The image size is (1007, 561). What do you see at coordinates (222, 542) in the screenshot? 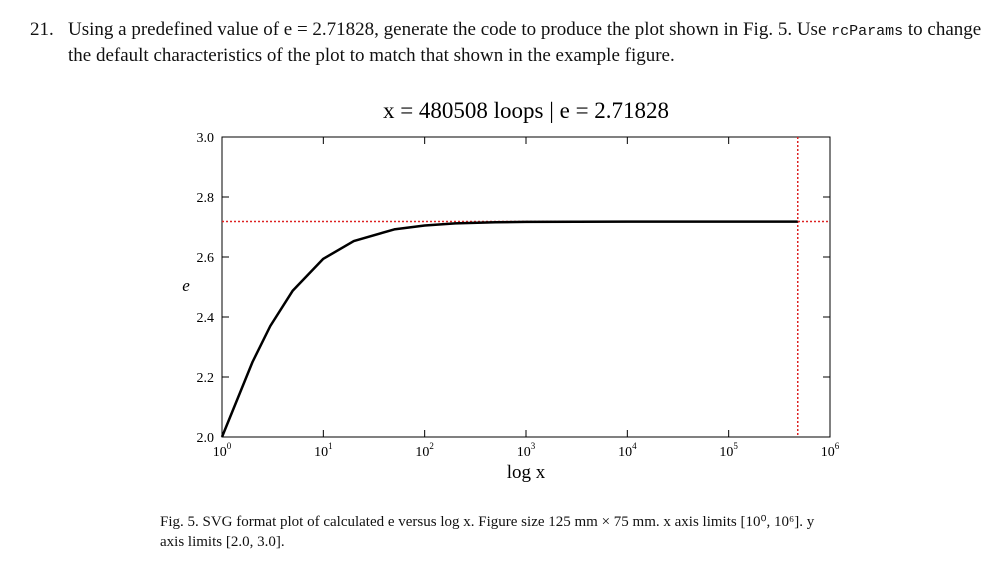
I see `caption-line: axis limits [2.0, 3.0].` at bounding box center [222, 542].